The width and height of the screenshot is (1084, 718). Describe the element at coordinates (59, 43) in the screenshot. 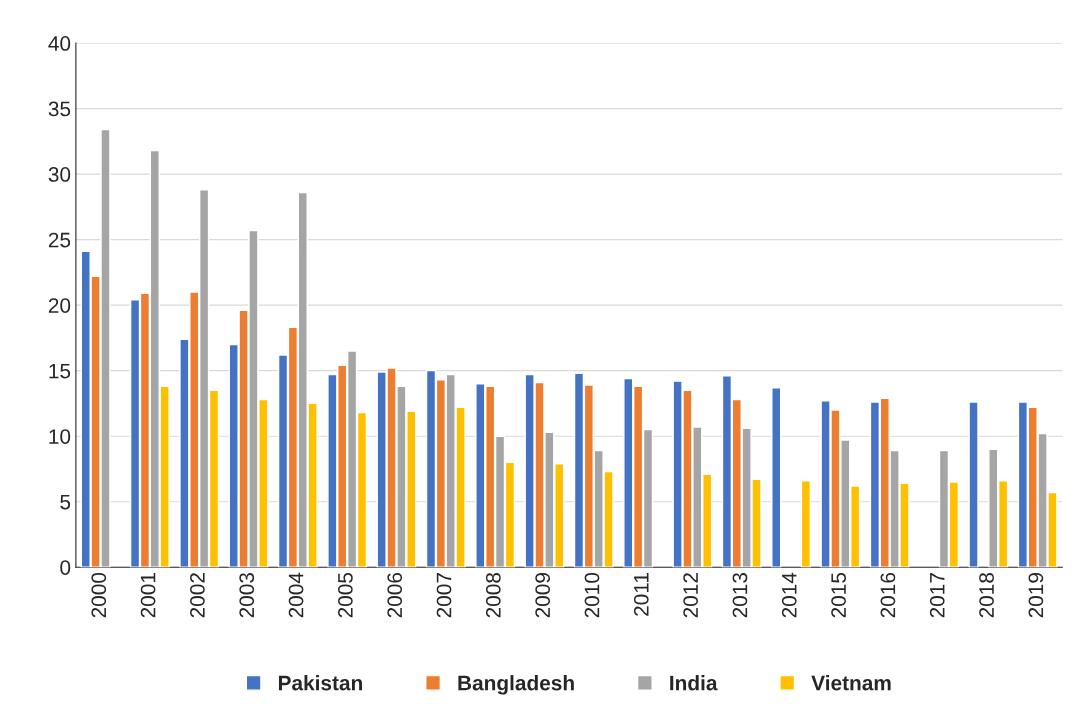

I see `y-tick-label: 40` at that location.